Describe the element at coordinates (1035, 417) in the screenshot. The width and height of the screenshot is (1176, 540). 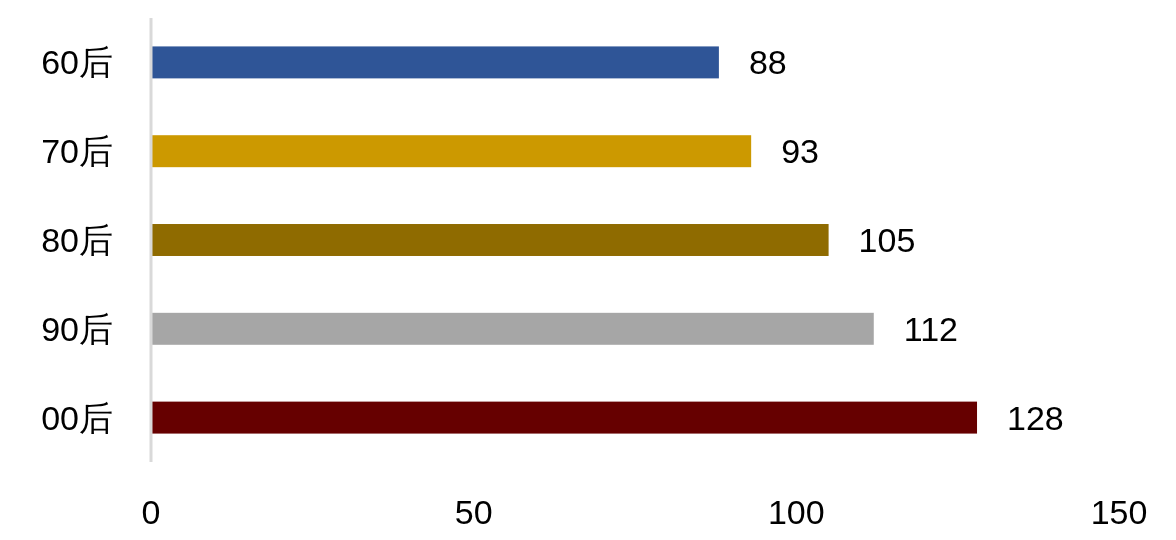
I see `data-label: 128` at that location.